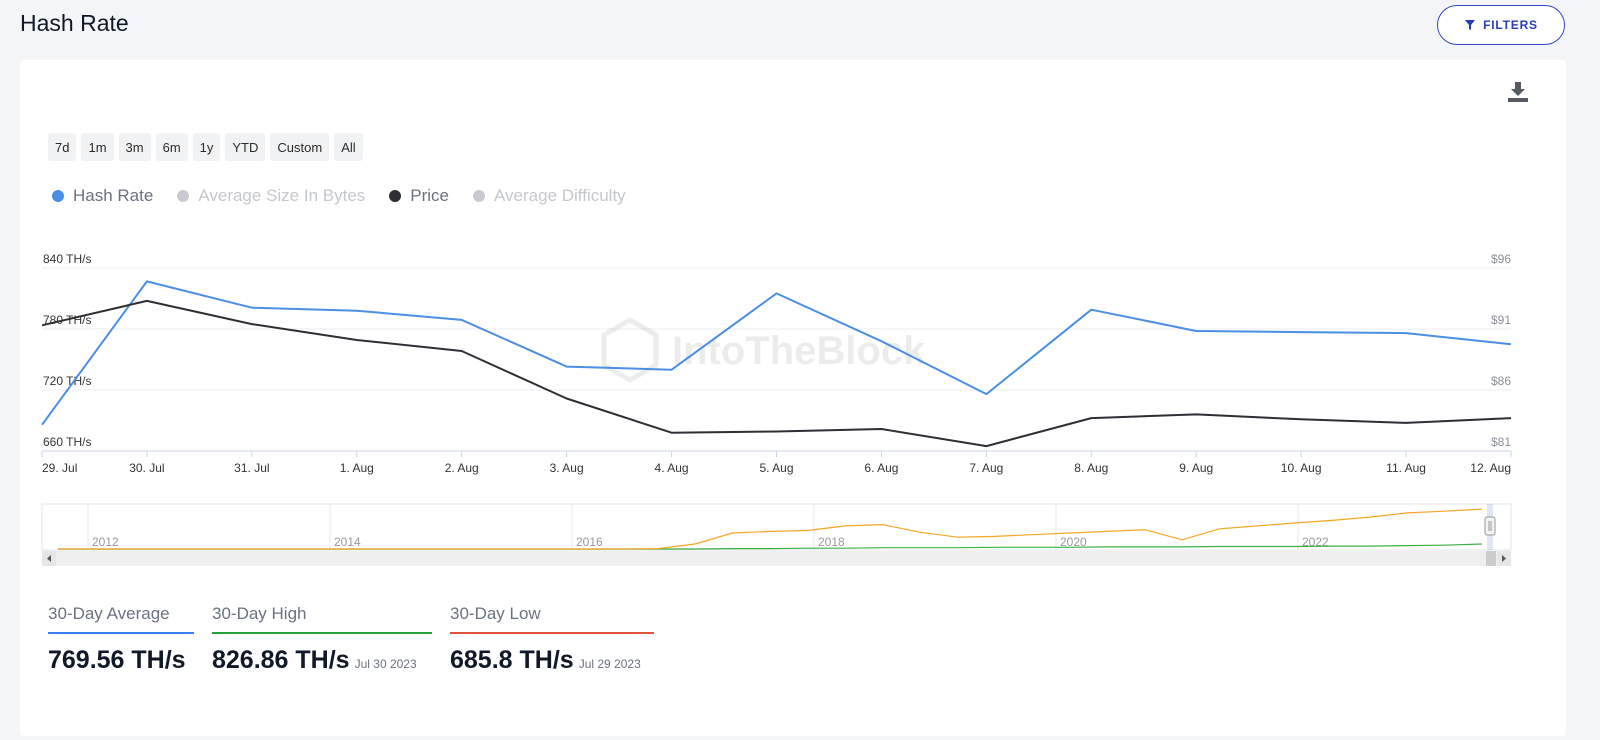 Image resolution: width=1600 pixels, height=740 pixels. Describe the element at coordinates (281, 660) in the screenshot. I see `stat-value: 826.86 TH/s` at that location.